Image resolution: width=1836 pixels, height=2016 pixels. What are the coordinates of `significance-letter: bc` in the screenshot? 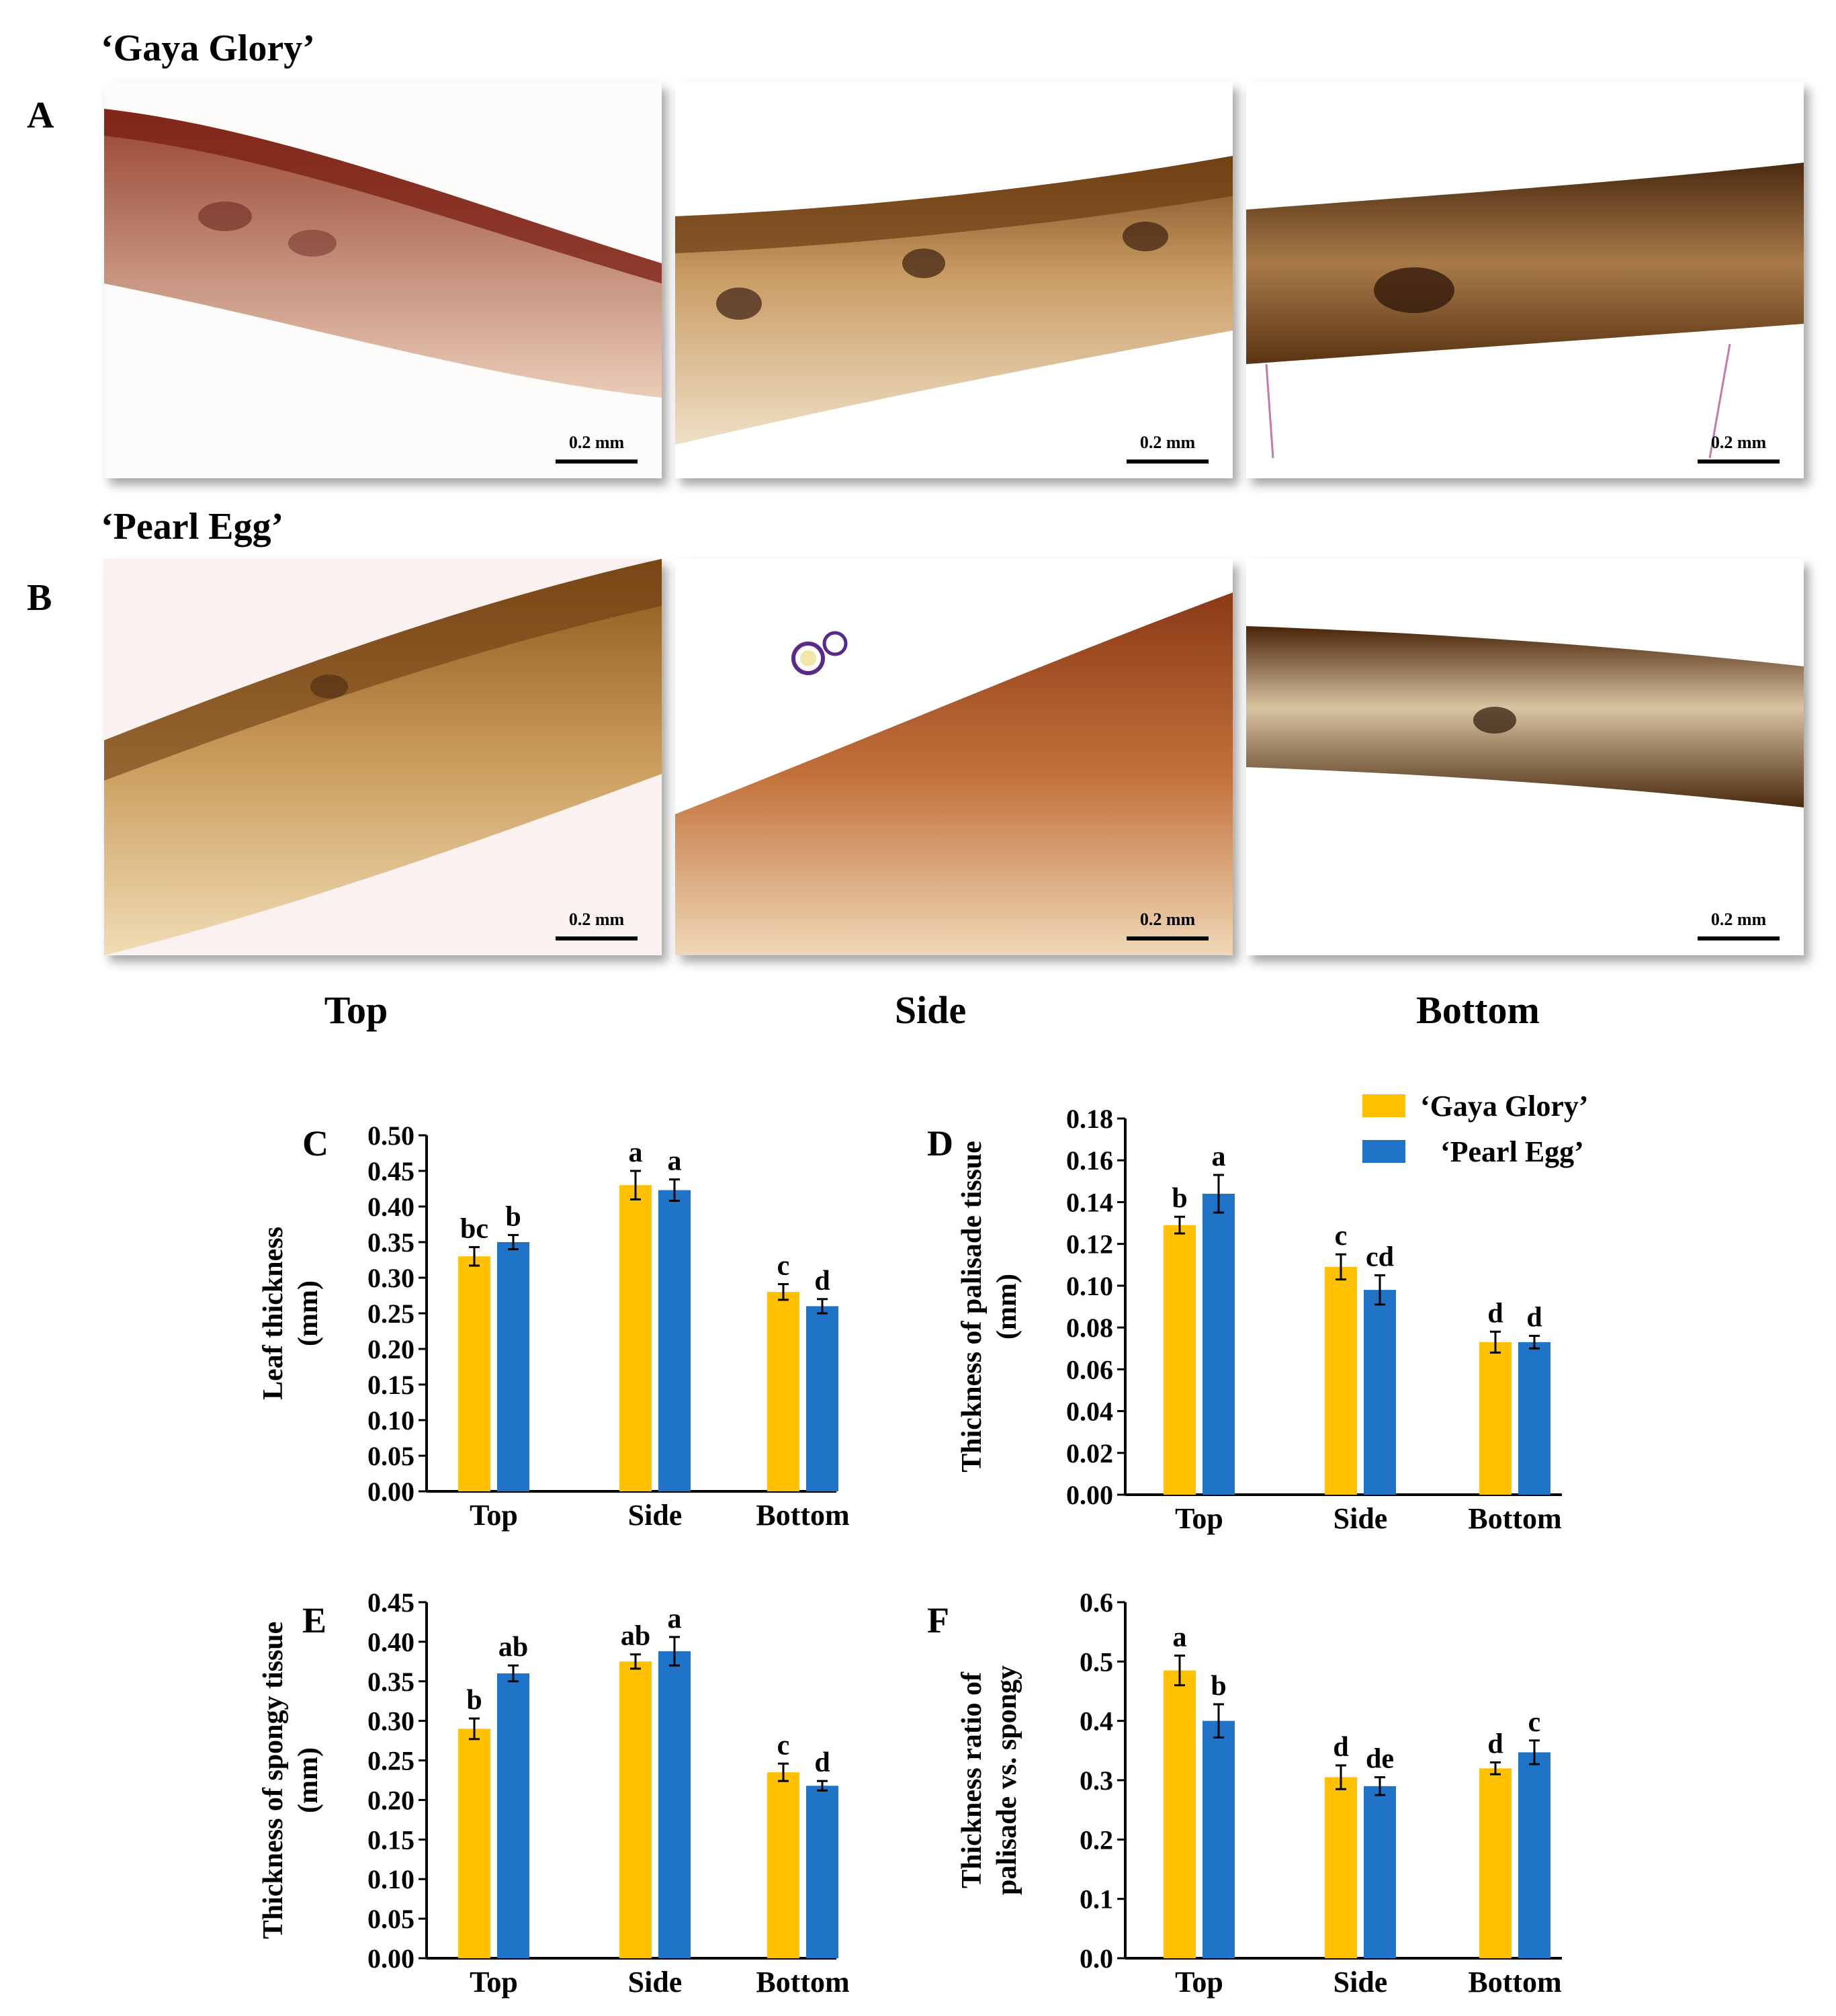 It's located at (474, 1228).